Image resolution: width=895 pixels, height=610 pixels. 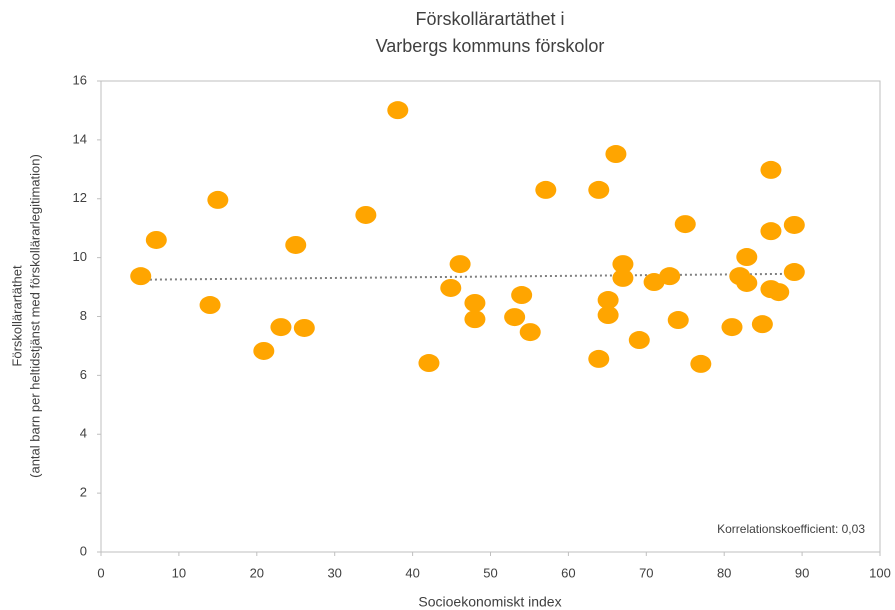 What do you see at coordinates (334, 572) in the screenshot?
I see `x-tick-label: 30` at bounding box center [334, 572].